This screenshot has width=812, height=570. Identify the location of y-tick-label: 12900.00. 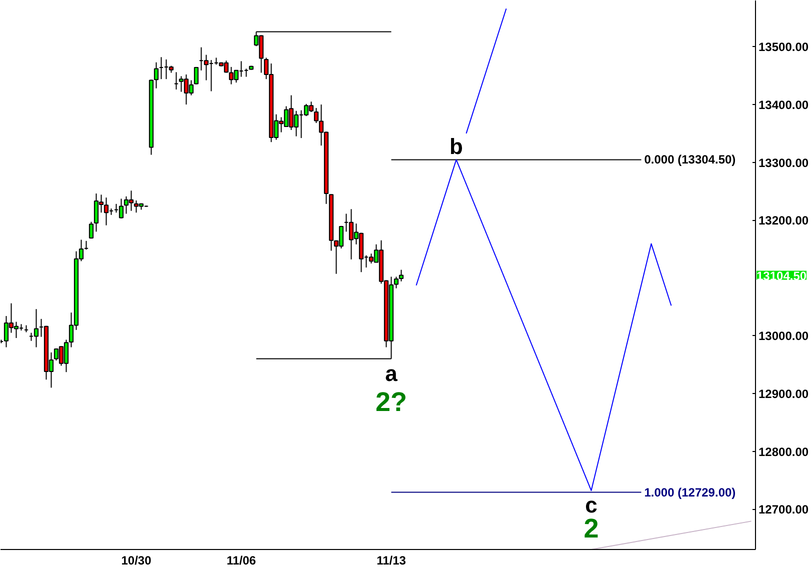
(783, 393).